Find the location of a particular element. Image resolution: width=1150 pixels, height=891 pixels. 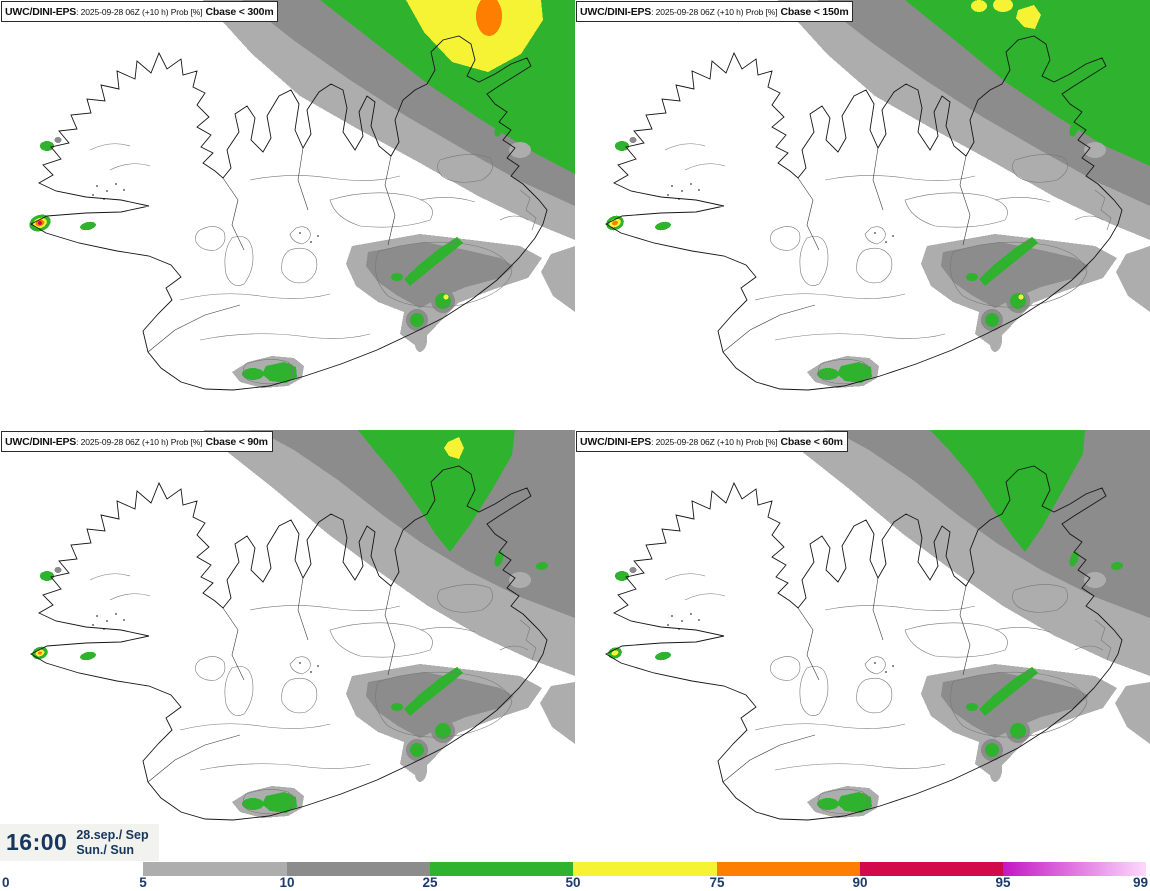

colorbar-tick: 50 is located at coordinates (573, 882).